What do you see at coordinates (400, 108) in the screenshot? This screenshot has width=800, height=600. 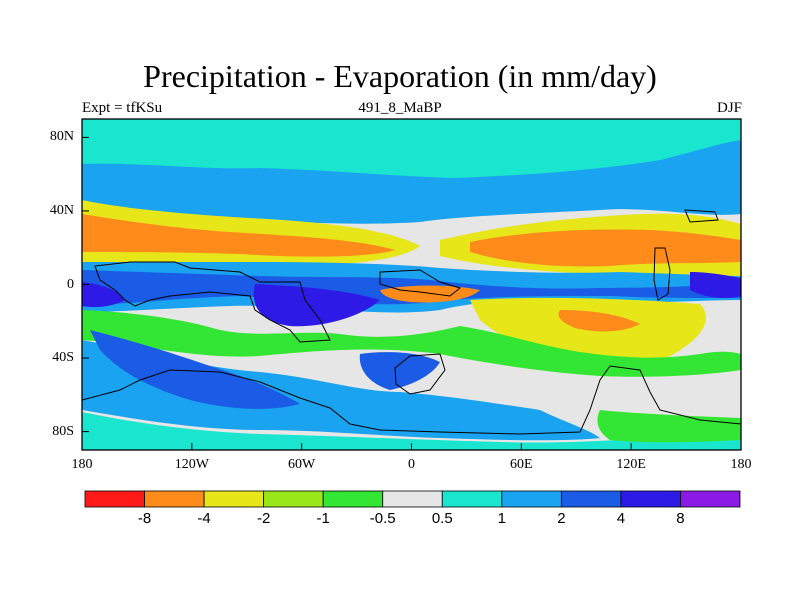 I see `period-label: 491_8_MaBP` at bounding box center [400, 108].